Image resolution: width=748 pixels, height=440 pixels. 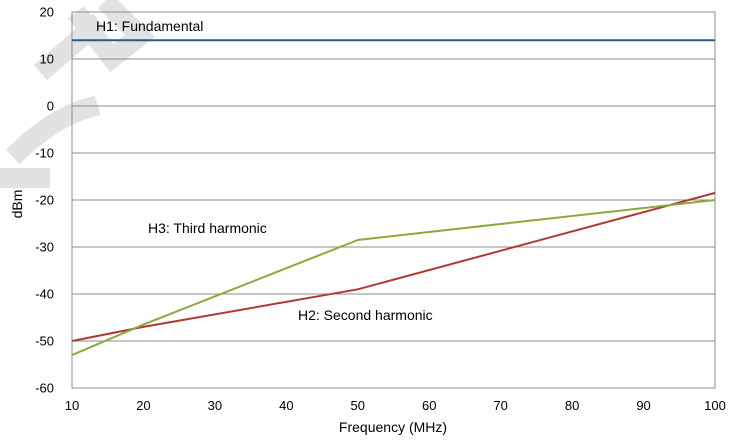 I want to click on x-tick-label: 30, so click(x=215, y=405).